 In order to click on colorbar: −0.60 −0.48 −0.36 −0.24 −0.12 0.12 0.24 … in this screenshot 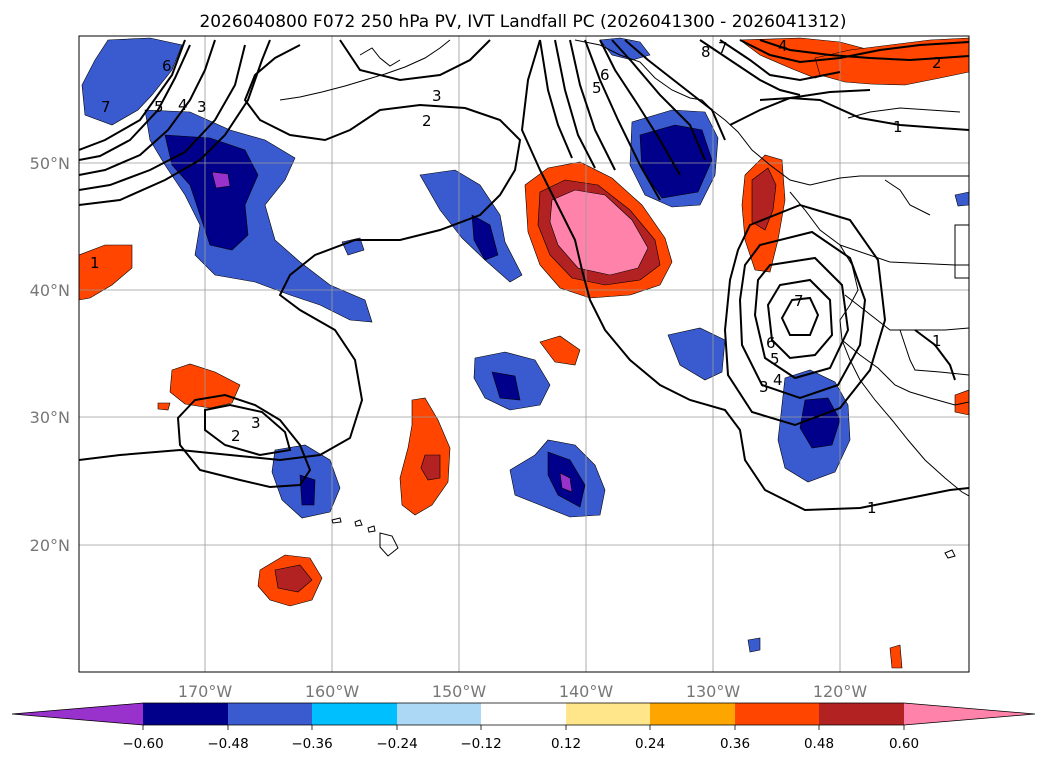, I will do `click(523, 727)`.